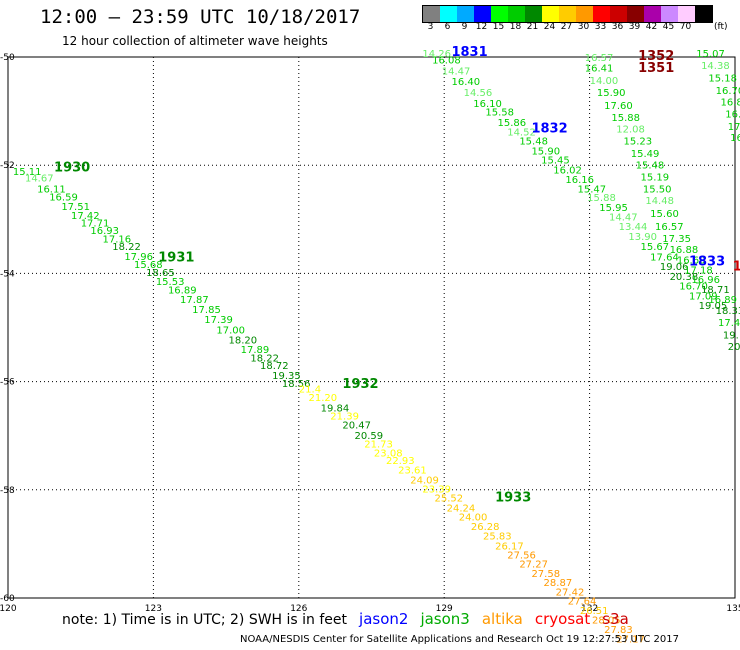  Describe the element at coordinates (7, 274) in the screenshot. I see `lat-tick-label: -54` at that location.